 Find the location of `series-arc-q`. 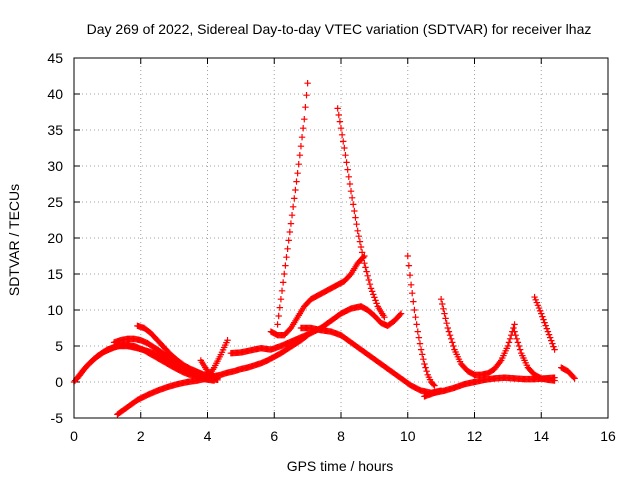

series-arc-q is located at coordinates (534, 356).